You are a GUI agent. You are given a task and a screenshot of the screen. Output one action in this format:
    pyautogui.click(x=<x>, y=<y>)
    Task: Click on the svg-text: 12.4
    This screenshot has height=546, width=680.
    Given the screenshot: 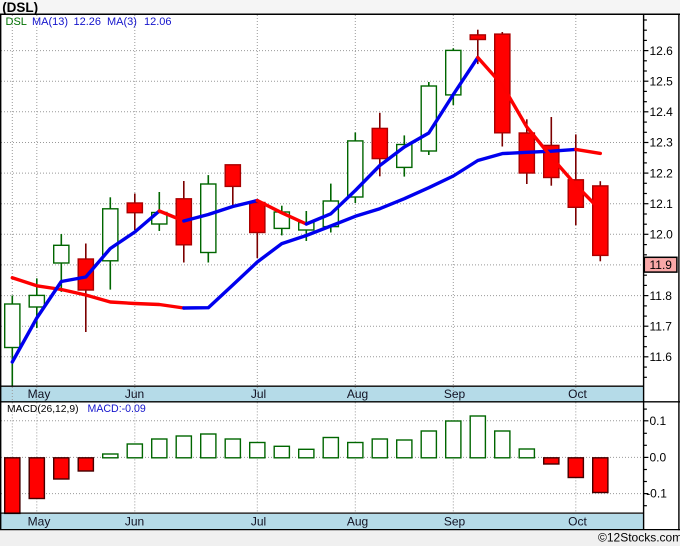 What is the action you would take?
    pyautogui.click(x=662, y=112)
    